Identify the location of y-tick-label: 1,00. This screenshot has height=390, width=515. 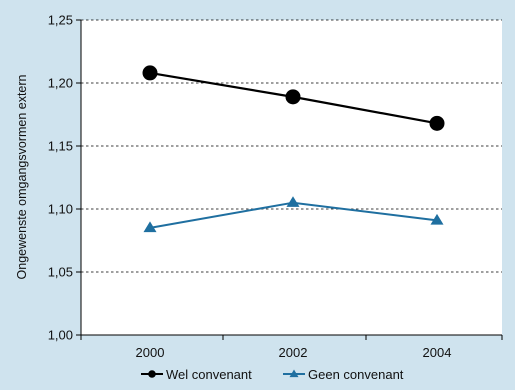
(60, 335).